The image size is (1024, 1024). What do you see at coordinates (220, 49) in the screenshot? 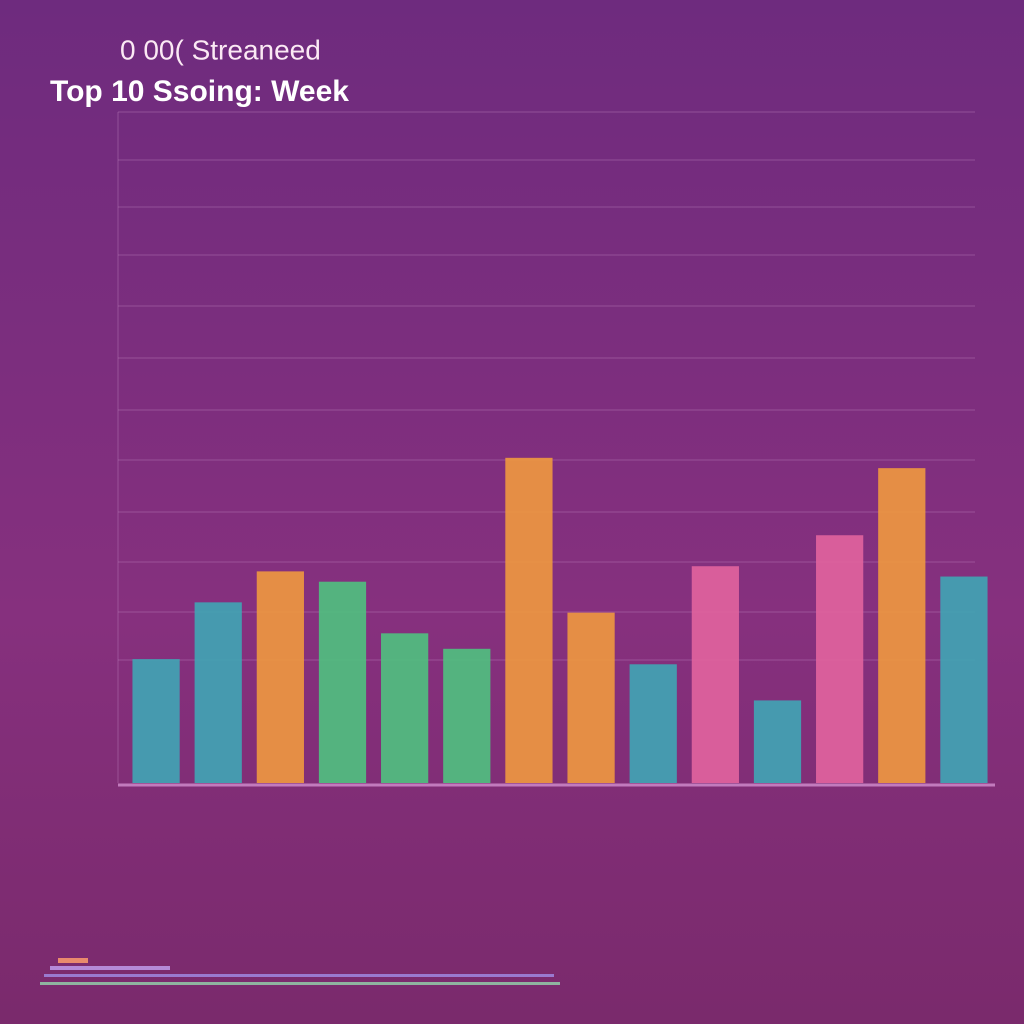
I see `chart-subtitle: 0 00( Streaneed` at bounding box center [220, 49].